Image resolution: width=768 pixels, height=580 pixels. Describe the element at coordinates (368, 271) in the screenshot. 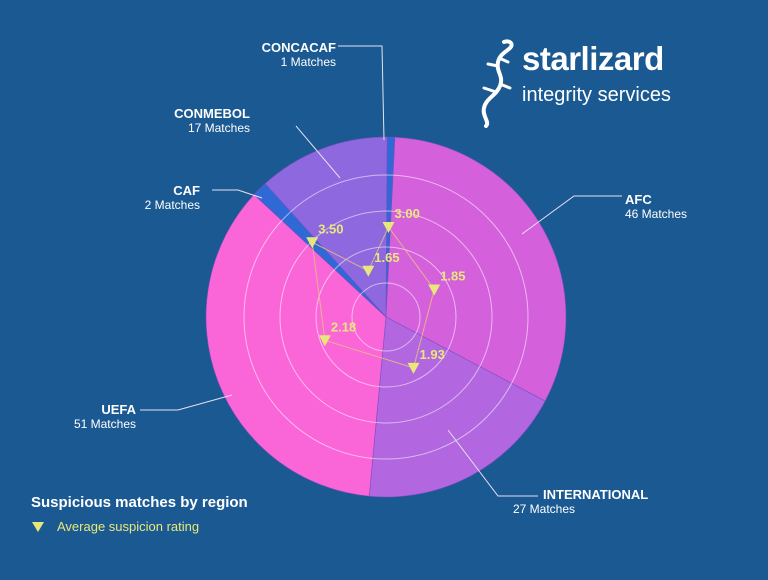

I see `rating-marker-conmebol` at that location.